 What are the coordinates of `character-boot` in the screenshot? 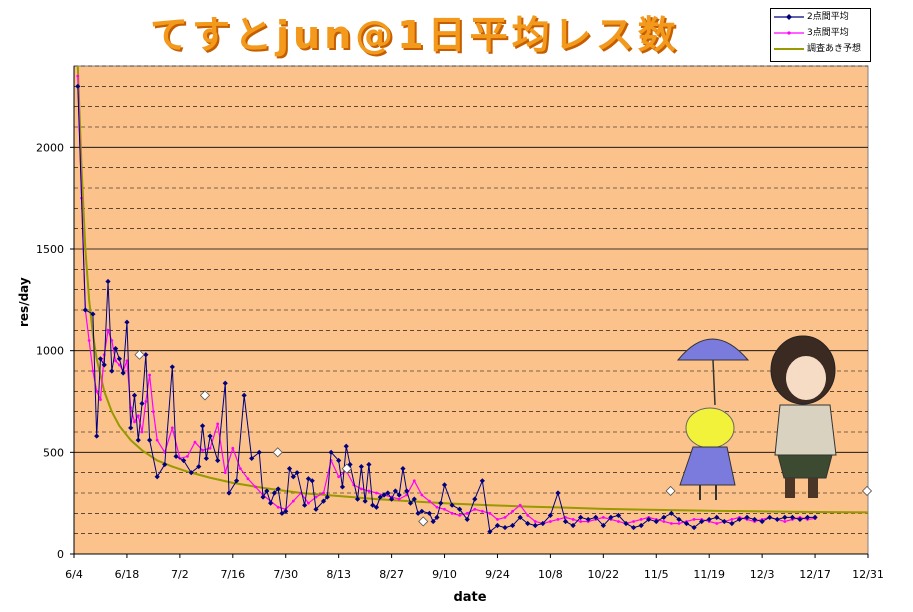 It's located at (790, 488).